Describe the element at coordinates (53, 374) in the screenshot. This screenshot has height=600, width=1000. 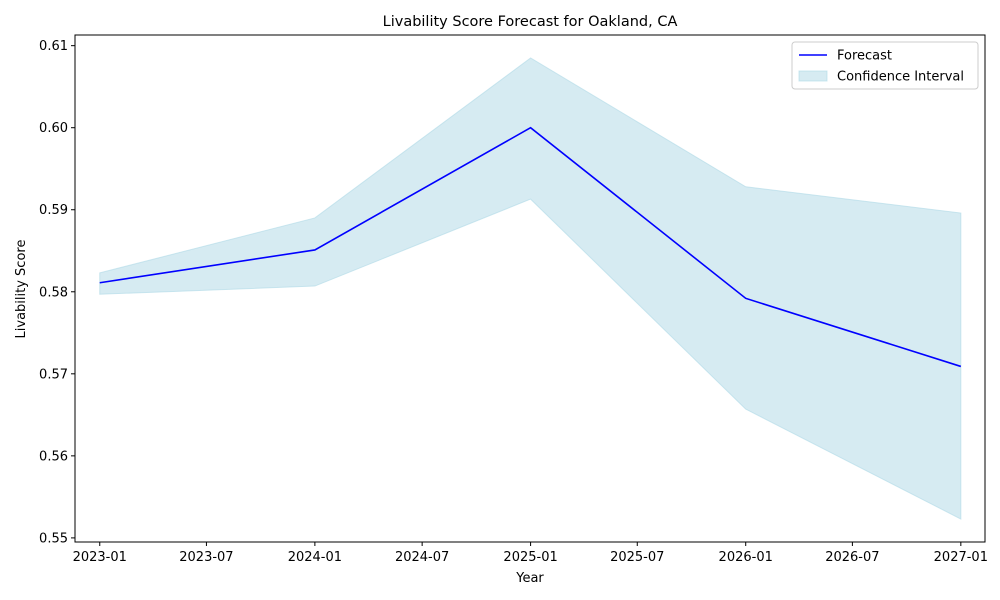
I see `y-tick-label: 0.57` at that location.